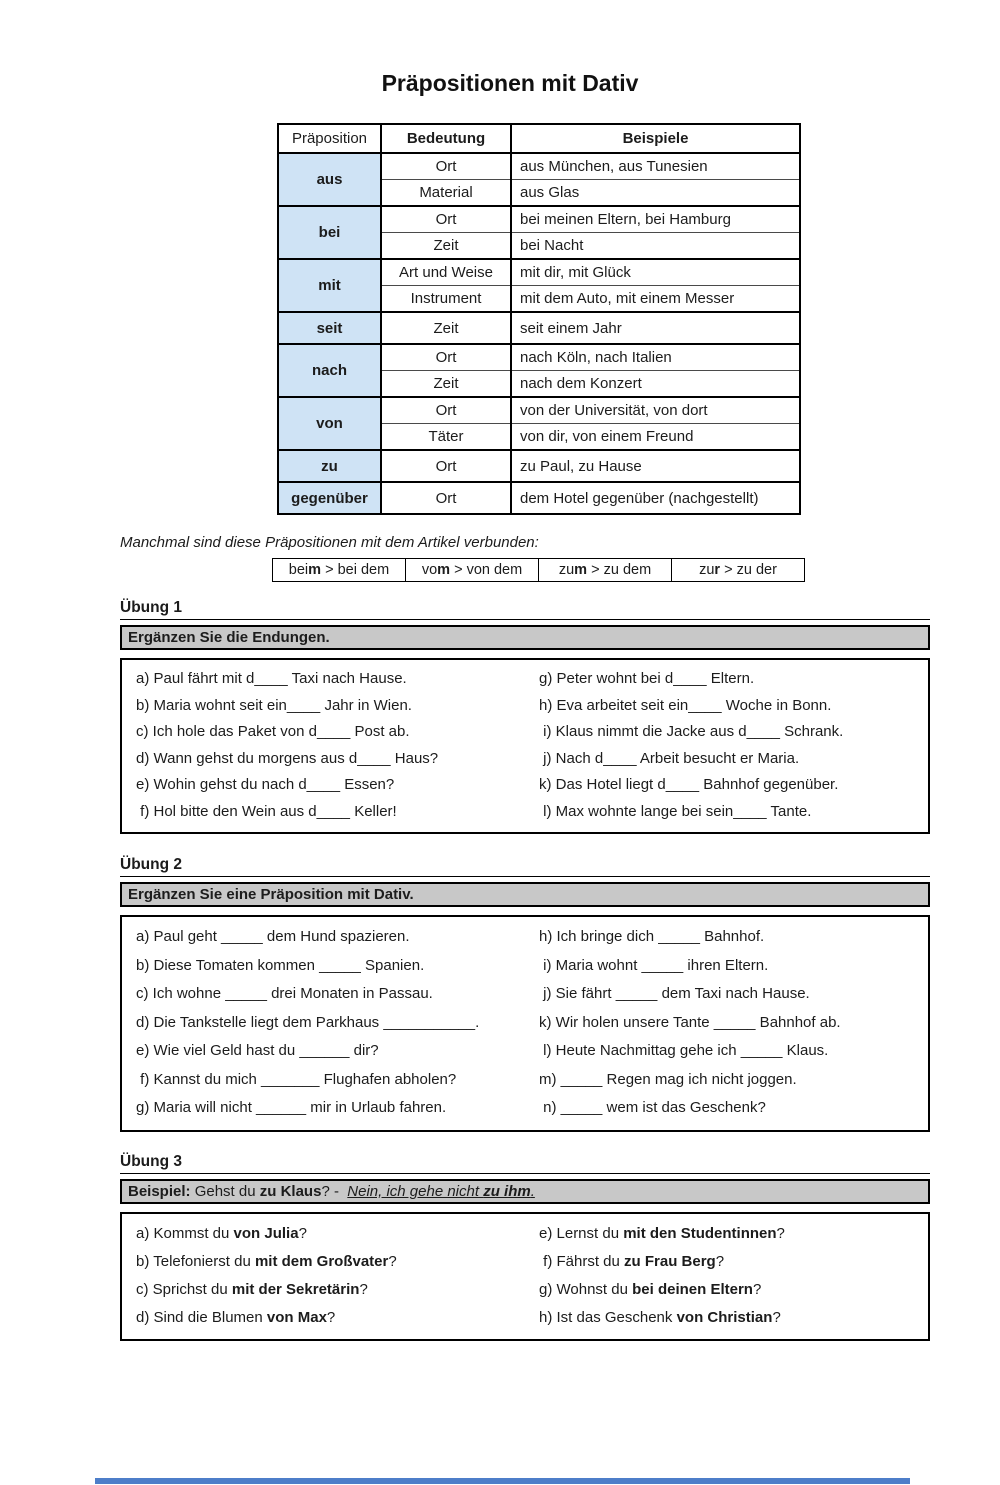  What do you see at coordinates (655, 466) in the screenshot?
I see `example-cell: zu Paul, zu Hause` at bounding box center [655, 466].